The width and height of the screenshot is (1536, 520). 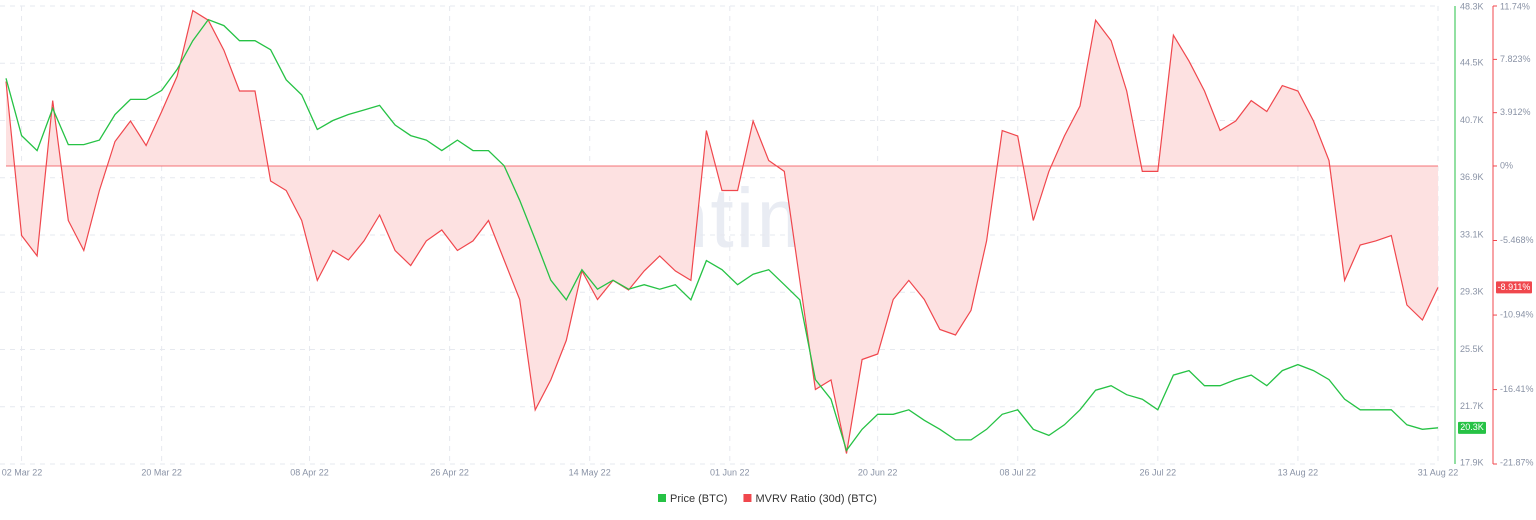 What do you see at coordinates (1472, 349) in the screenshot?
I see `y-tick-label: 25.5K` at bounding box center [1472, 349].